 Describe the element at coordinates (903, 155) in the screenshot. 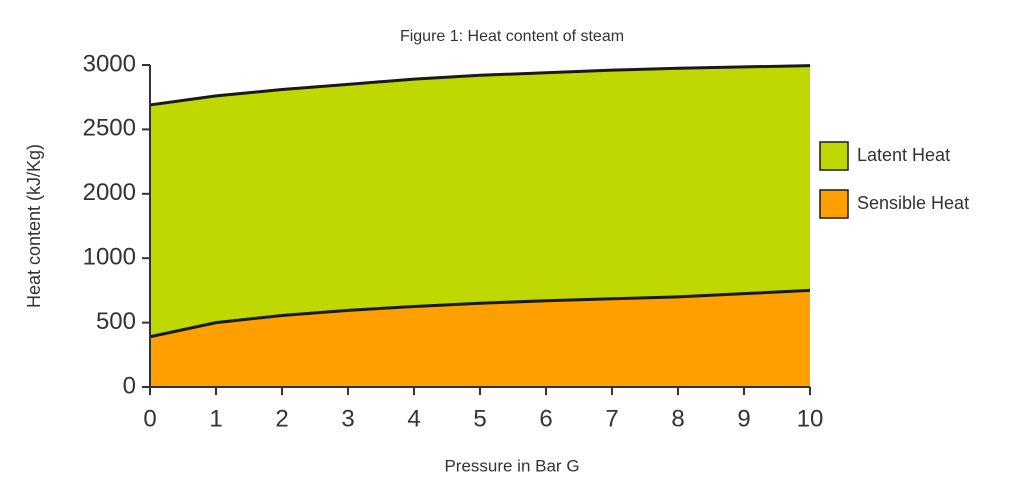

I see `legend-label: Latent Heat` at that location.